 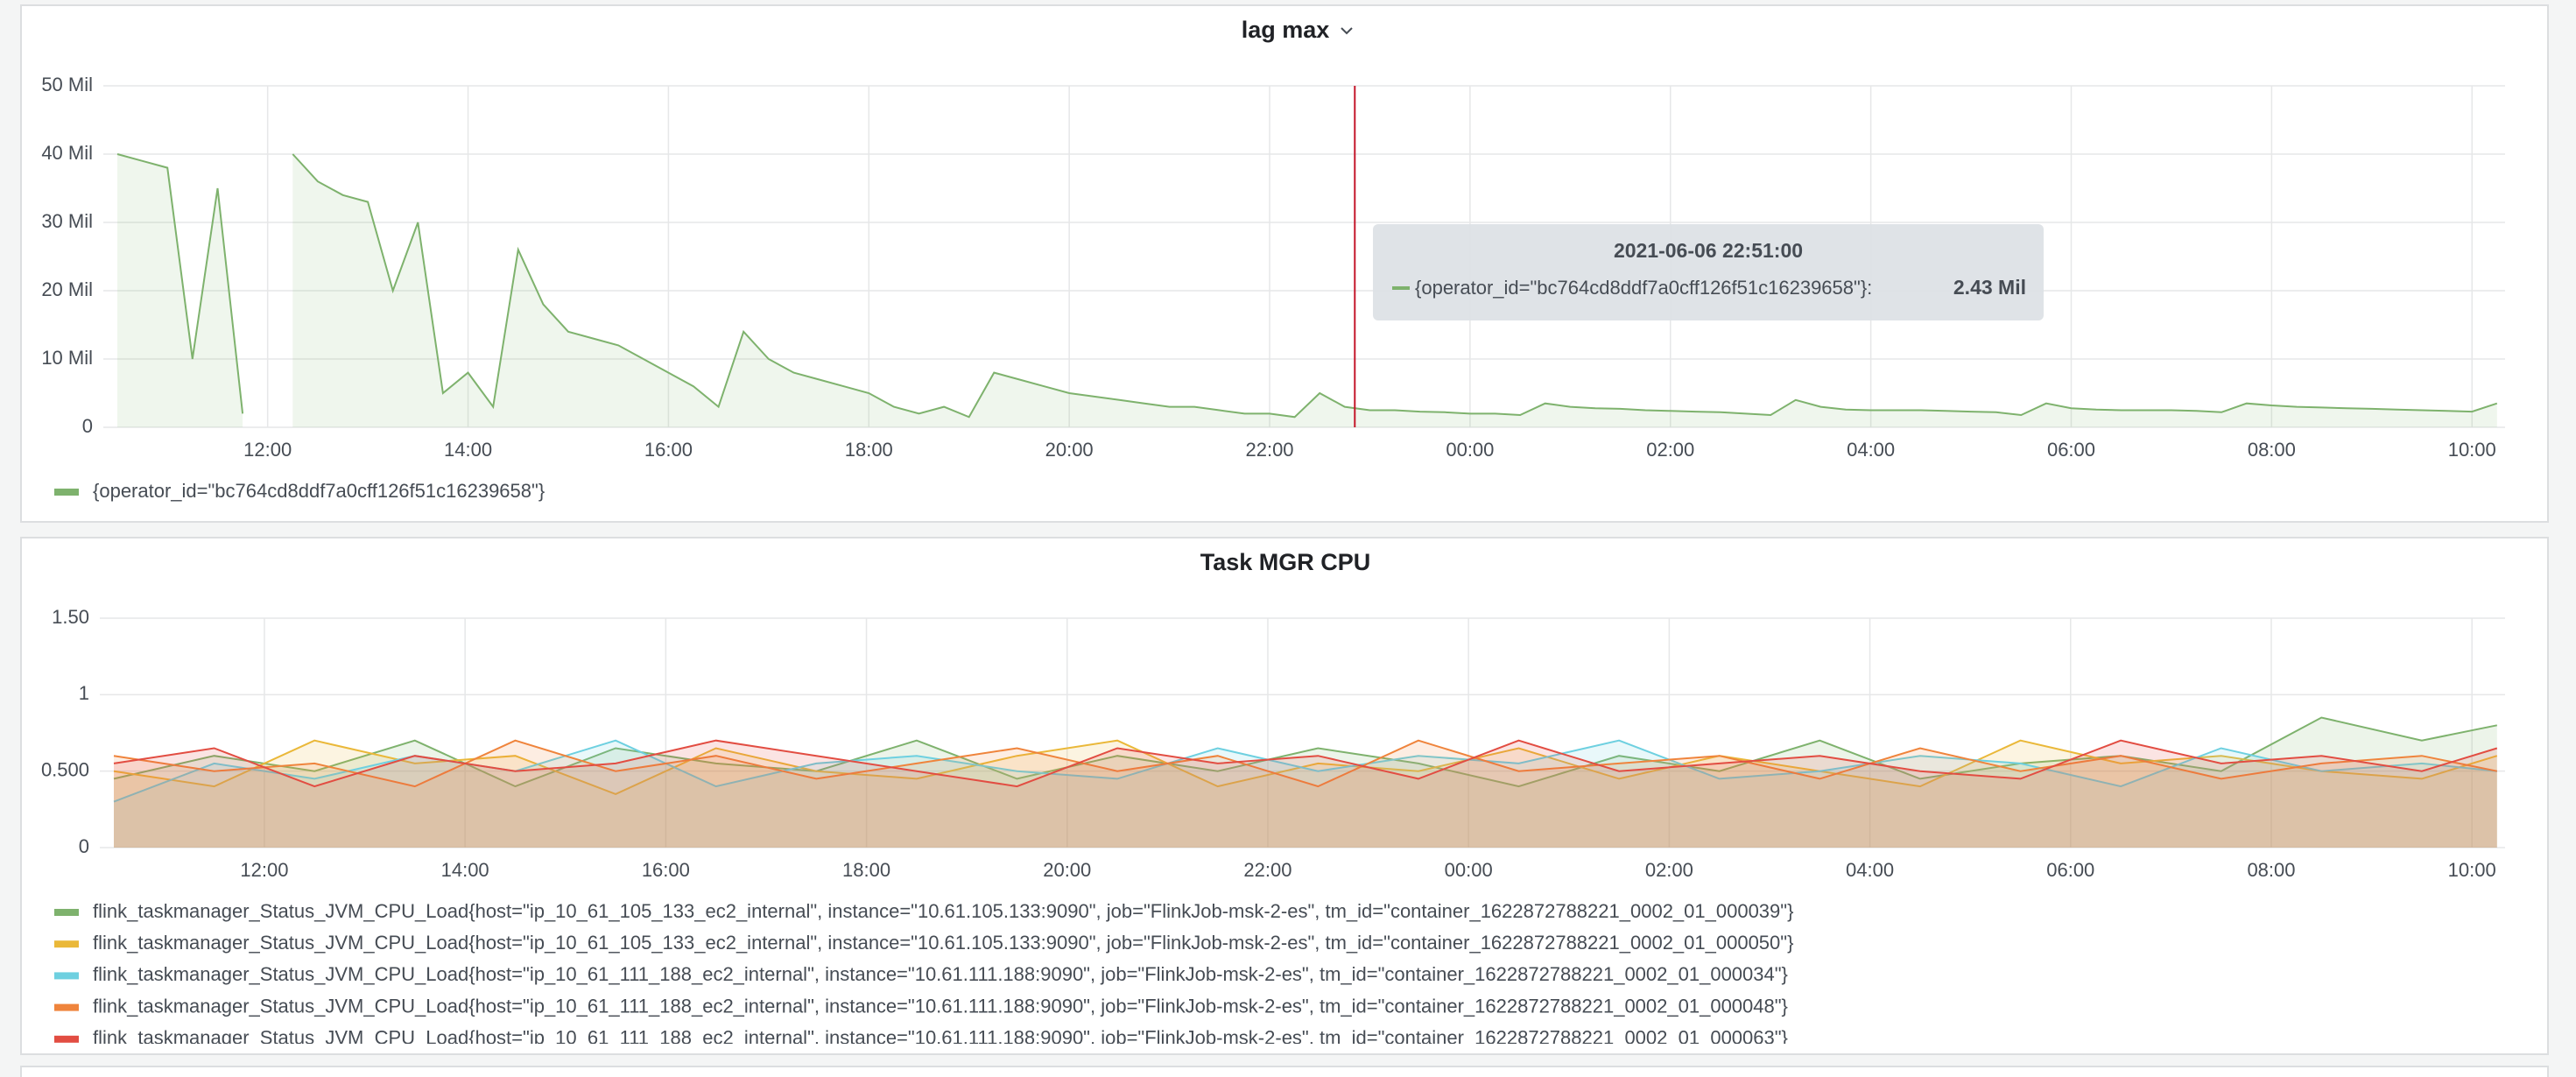 What do you see at coordinates (67, 289) in the screenshot?
I see `y-tick-label: 20 Mil` at bounding box center [67, 289].